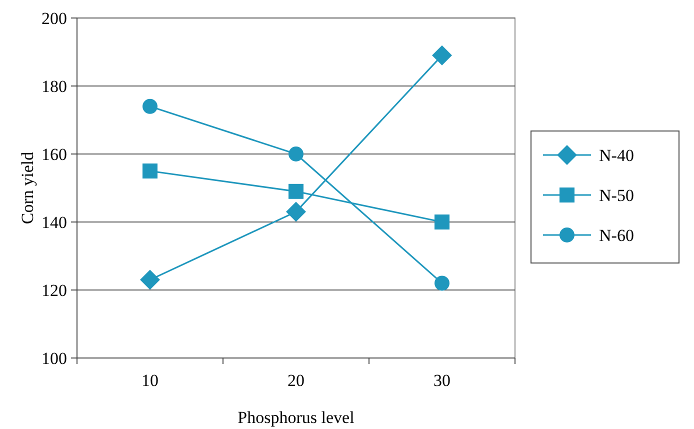 This screenshot has height=429, width=694. I want to click on y-tick-label: 180, so click(54, 86).